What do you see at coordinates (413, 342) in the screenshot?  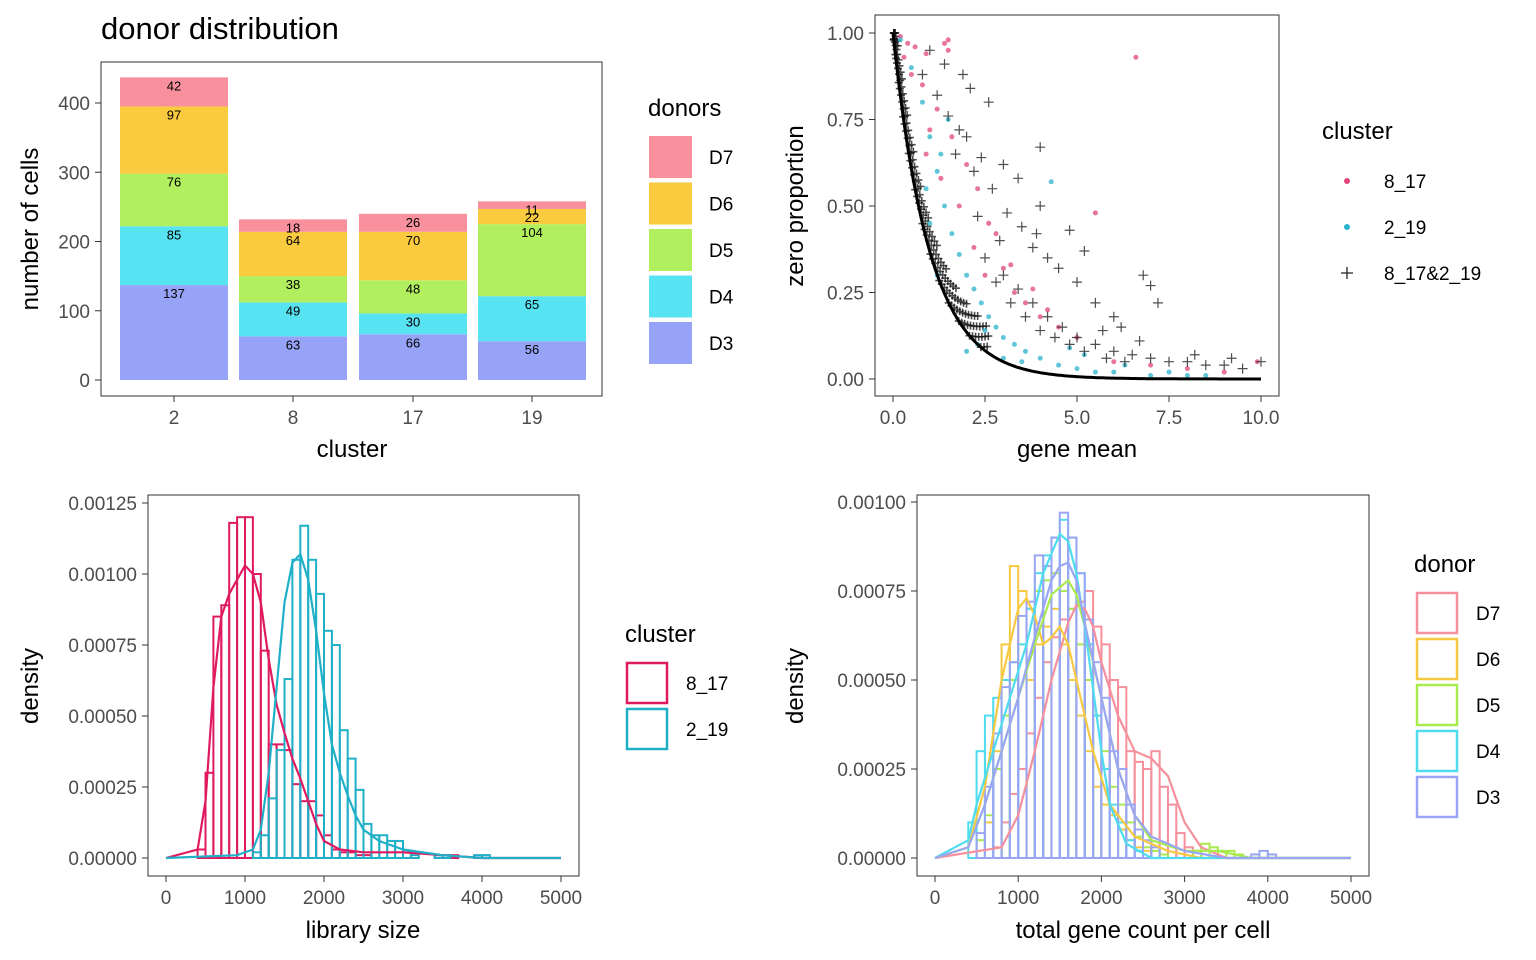 I see `bar-label-d3-cluster-17: 66` at bounding box center [413, 342].